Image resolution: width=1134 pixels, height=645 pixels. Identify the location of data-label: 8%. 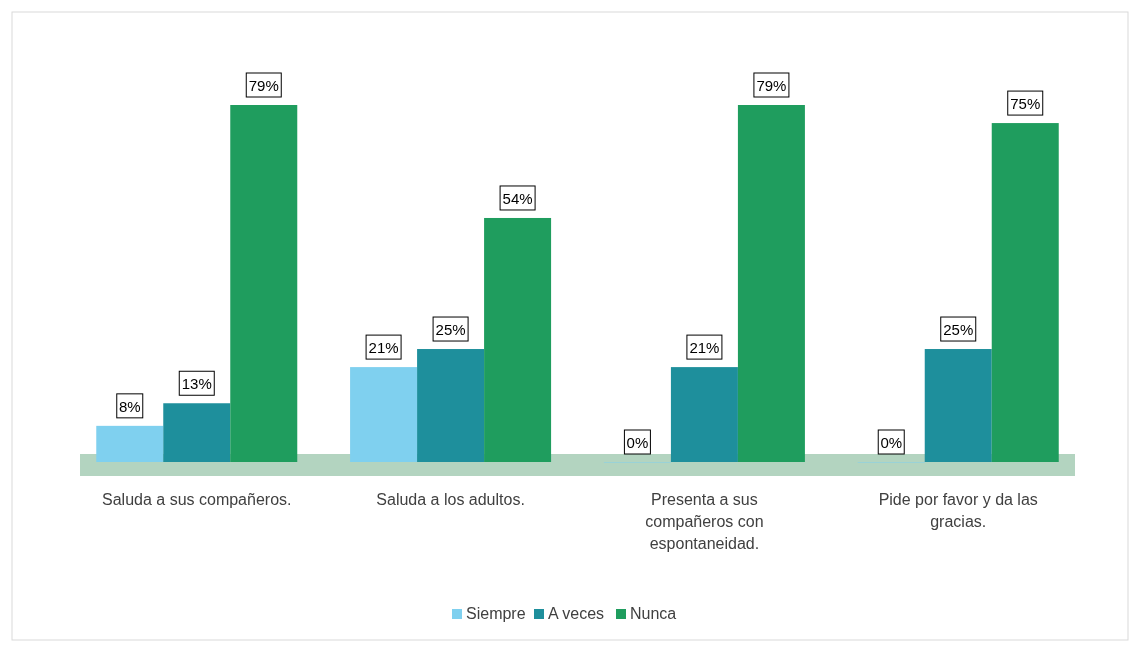
(129, 406).